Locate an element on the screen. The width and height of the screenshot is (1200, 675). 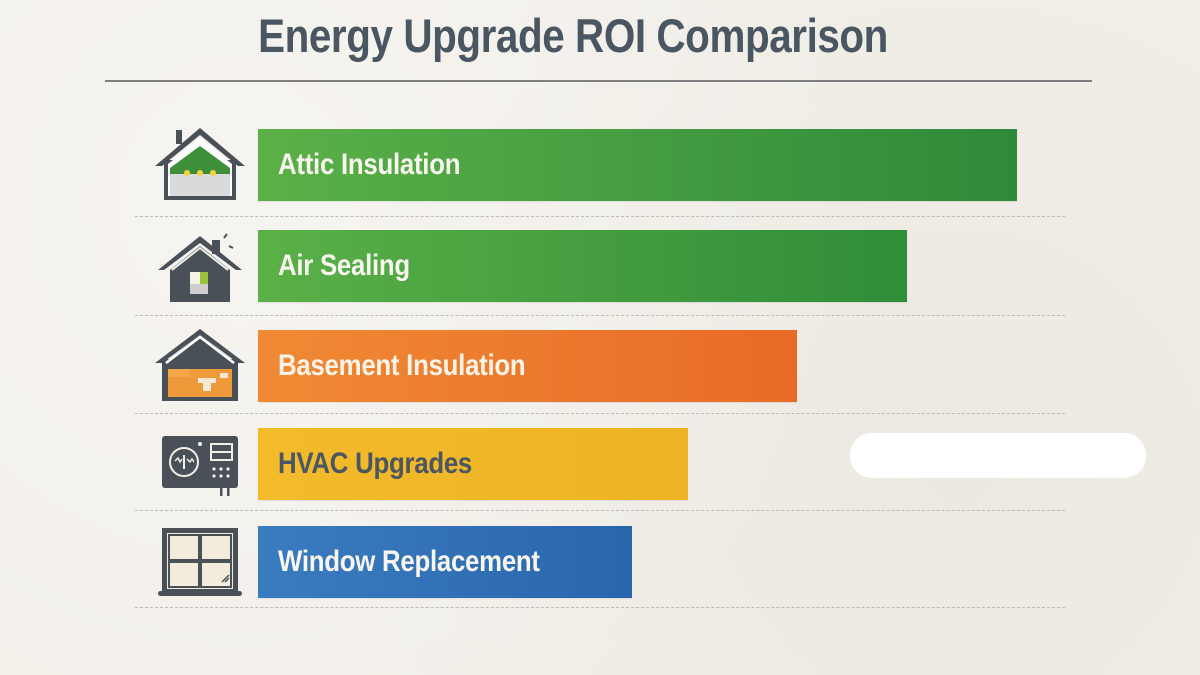
bar-label: HVAC Upgrades is located at coordinates (375, 463).